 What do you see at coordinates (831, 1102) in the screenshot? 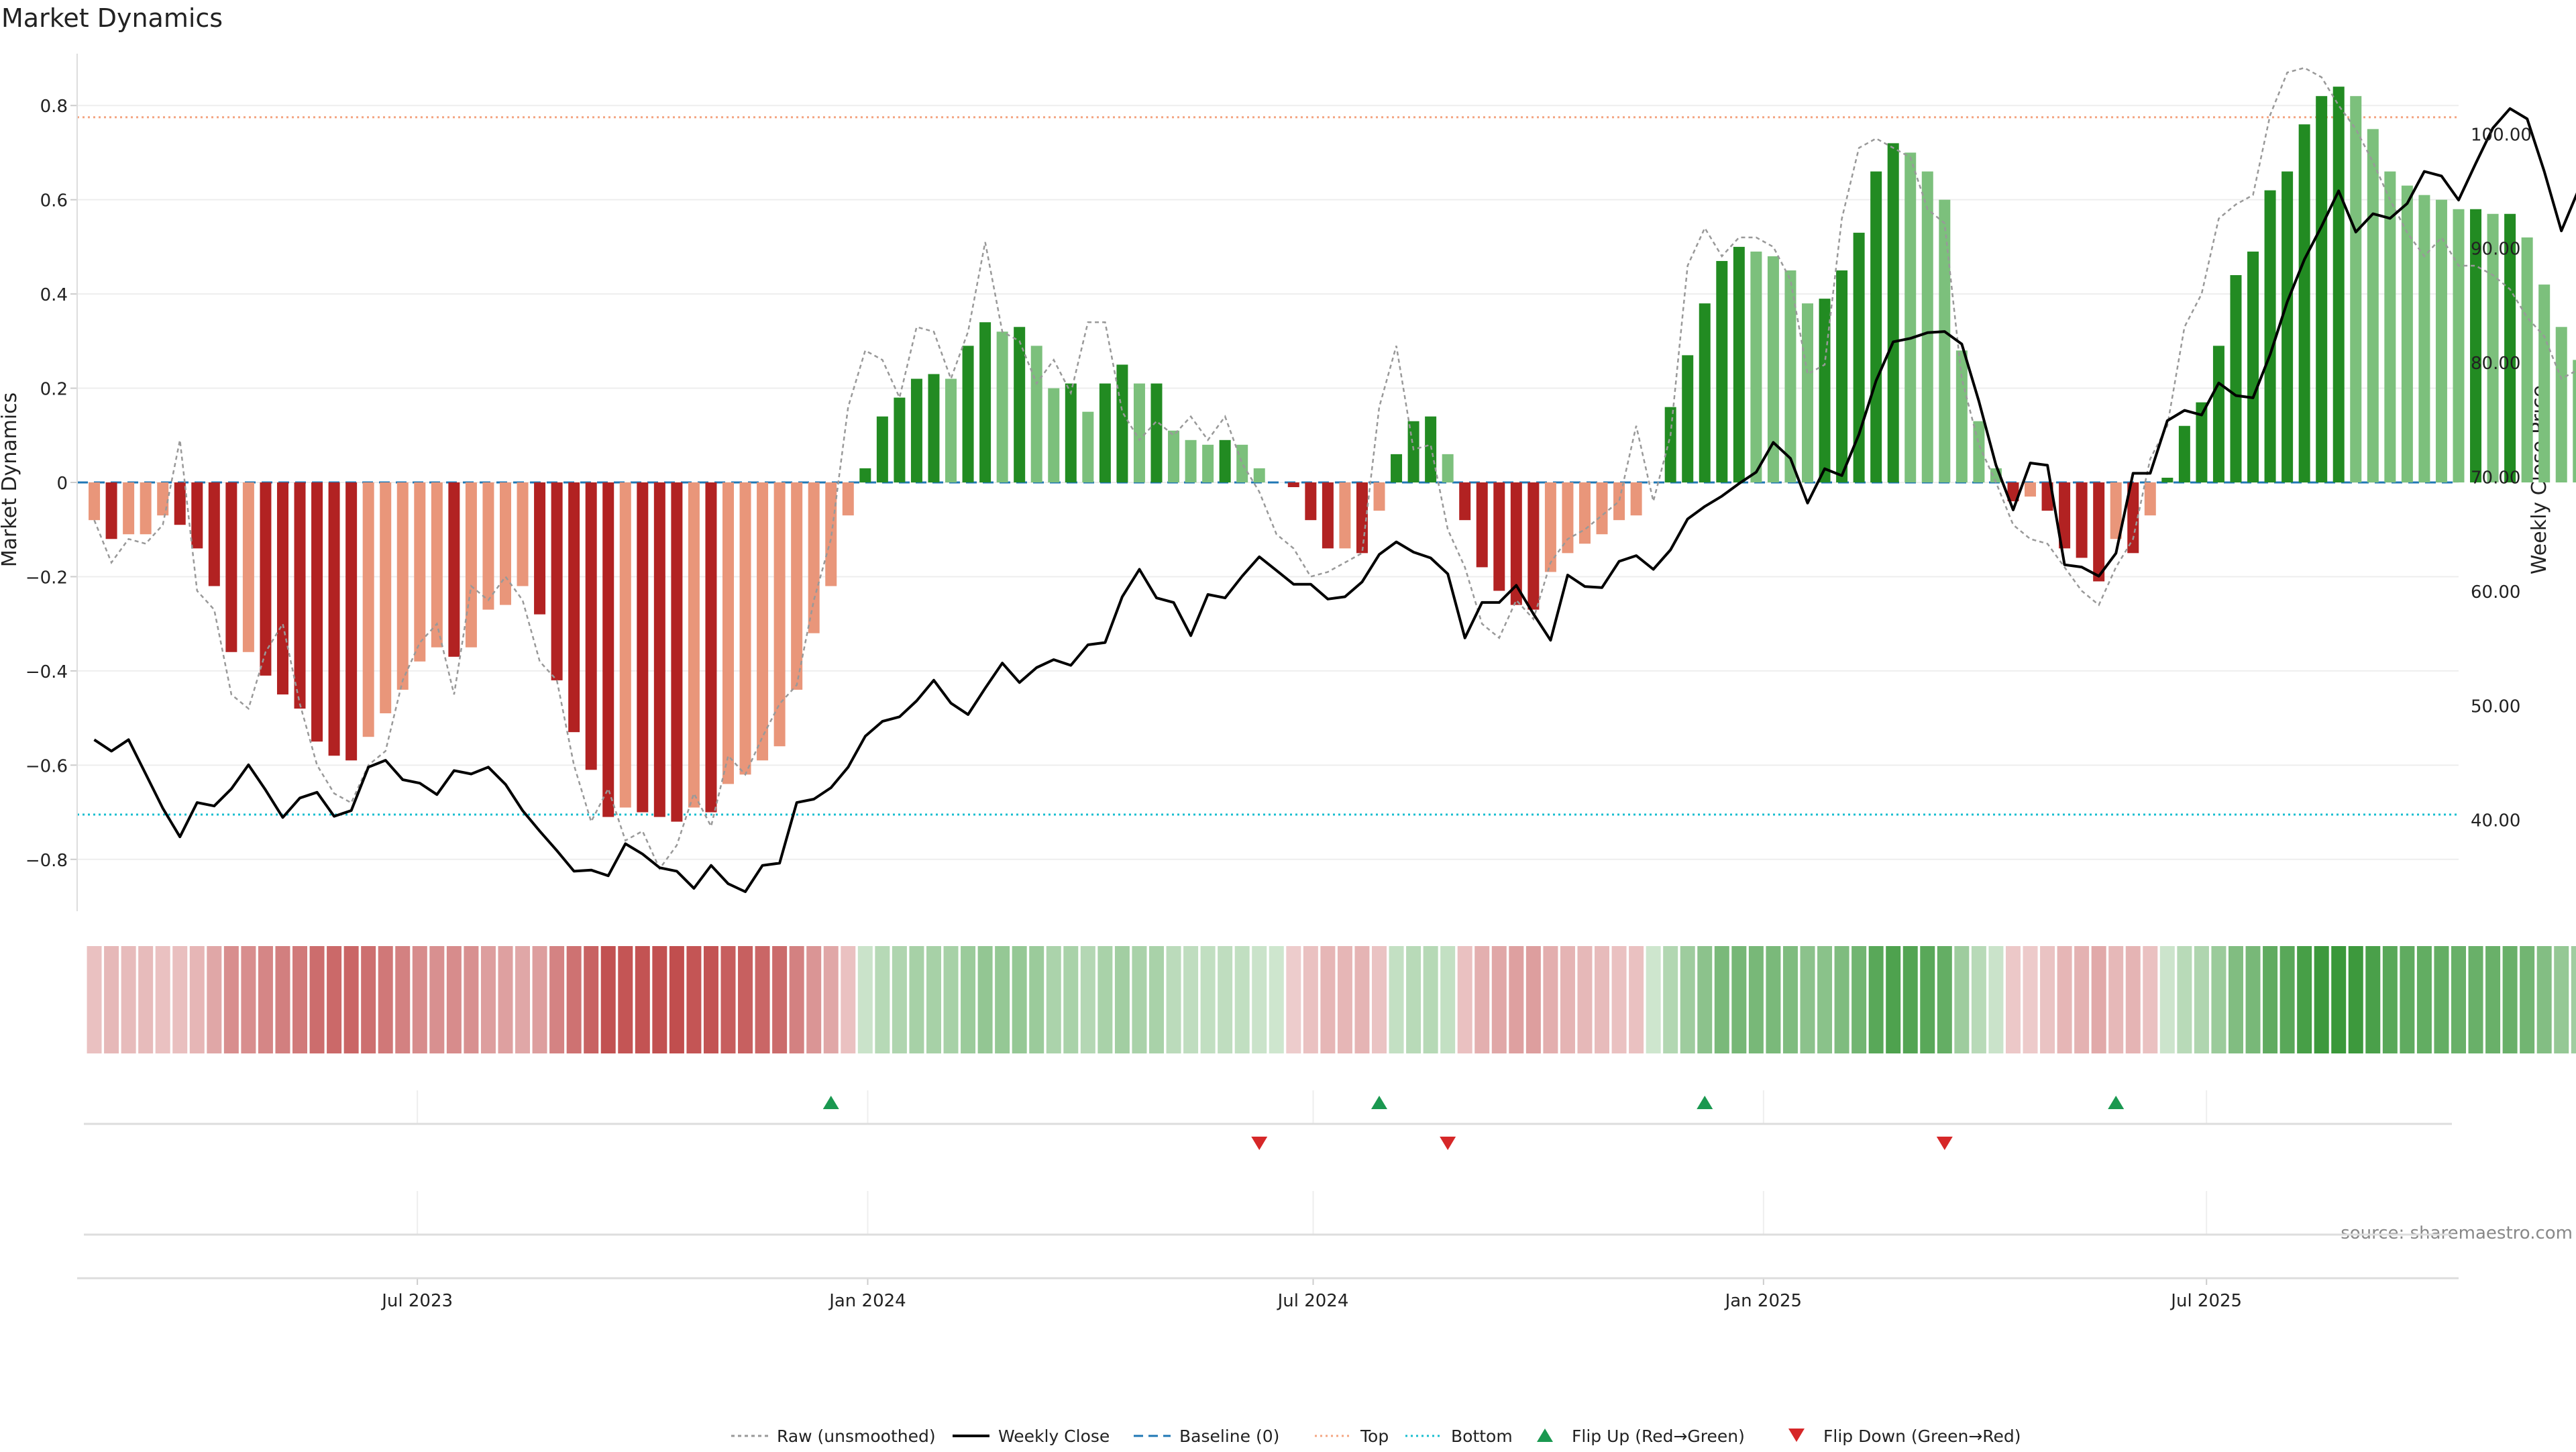
I see `flip-up-marker` at bounding box center [831, 1102].